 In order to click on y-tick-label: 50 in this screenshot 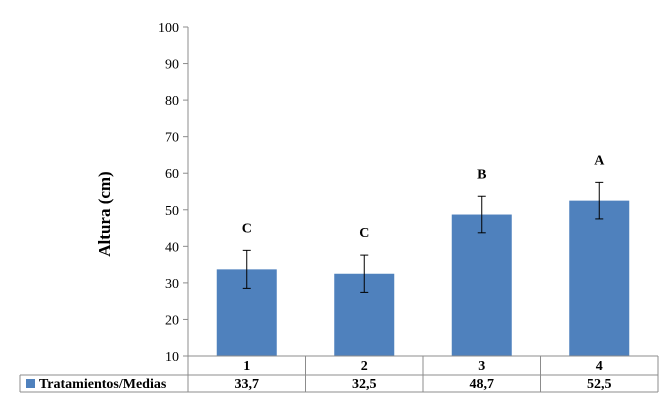, I will do `click(172, 211)`.